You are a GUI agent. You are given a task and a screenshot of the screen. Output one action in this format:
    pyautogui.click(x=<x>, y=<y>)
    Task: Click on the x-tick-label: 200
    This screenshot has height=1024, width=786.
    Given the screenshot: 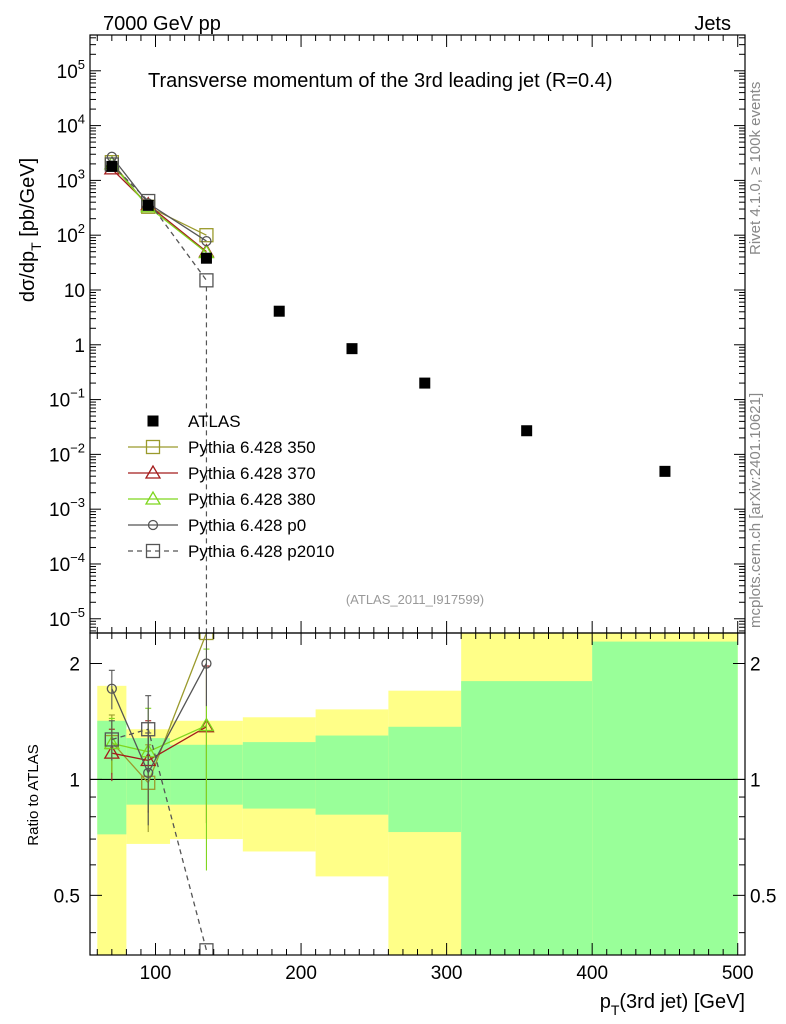 What is the action you would take?
    pyautogui.click(x=301, y=973)
    